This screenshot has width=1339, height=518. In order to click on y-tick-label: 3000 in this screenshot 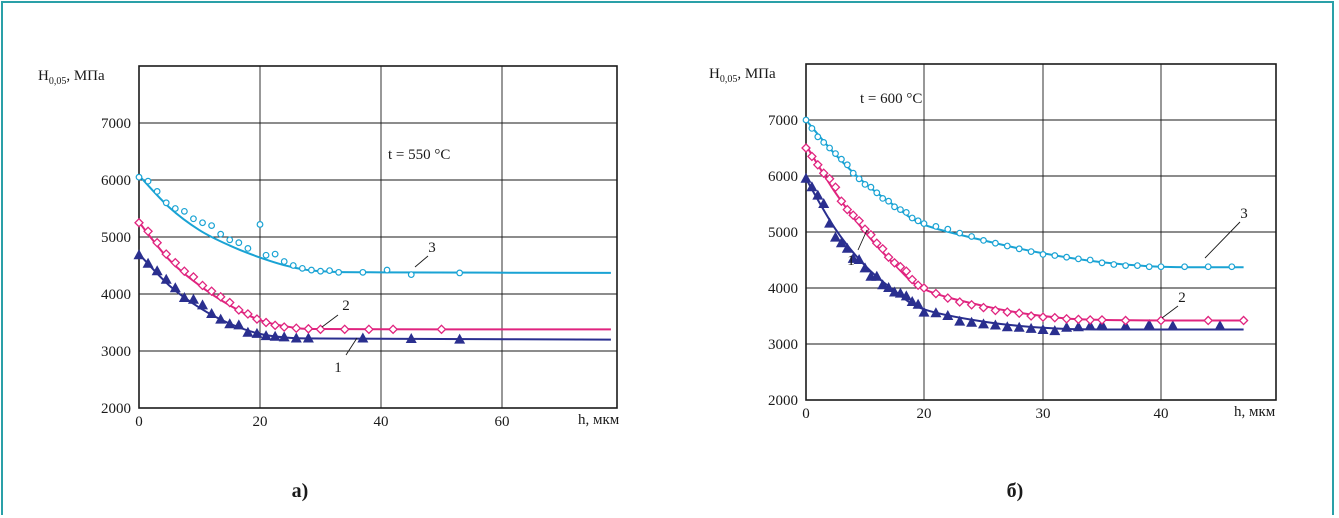, I will do `click(116, 352)`.